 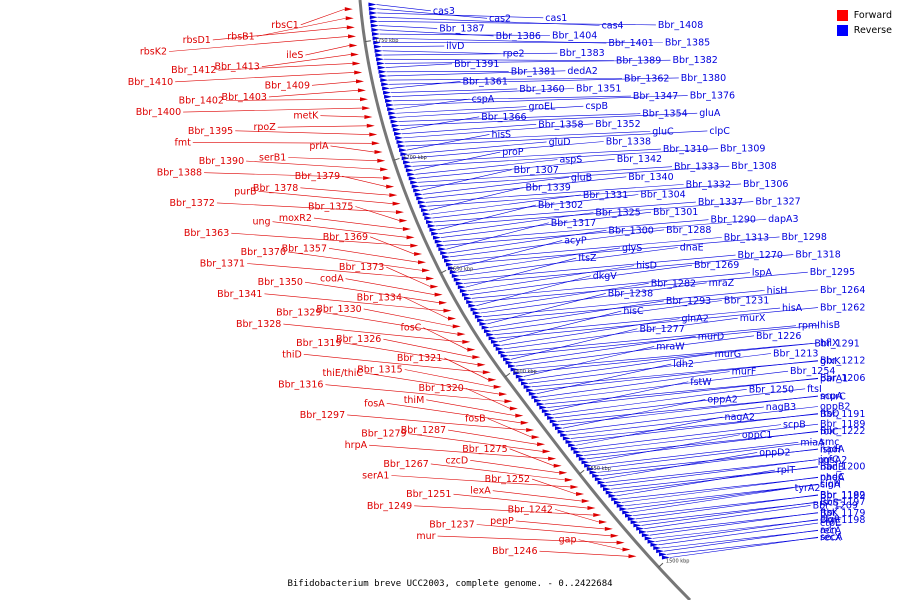 What do you see at coordinates (663, 131) in the screenshot?
I see `reverse-gene-label: gluC` at bounding box center [663, 131].